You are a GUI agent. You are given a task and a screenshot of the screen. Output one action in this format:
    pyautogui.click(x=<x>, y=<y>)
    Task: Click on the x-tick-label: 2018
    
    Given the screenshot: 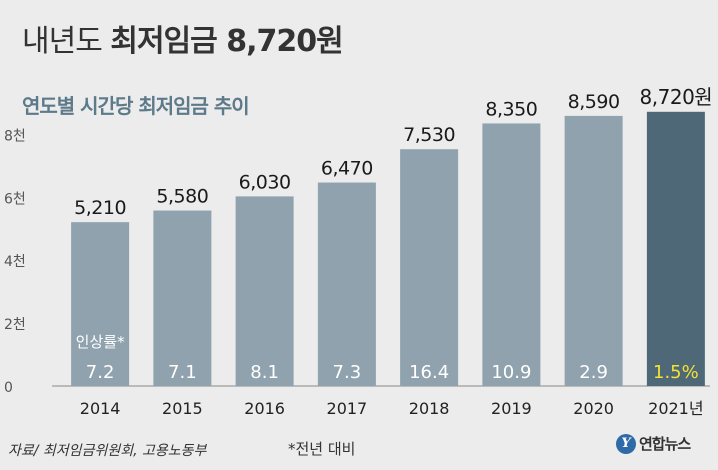 What is the action you would take?
    pyautogui.click(x=429, y=408)
    